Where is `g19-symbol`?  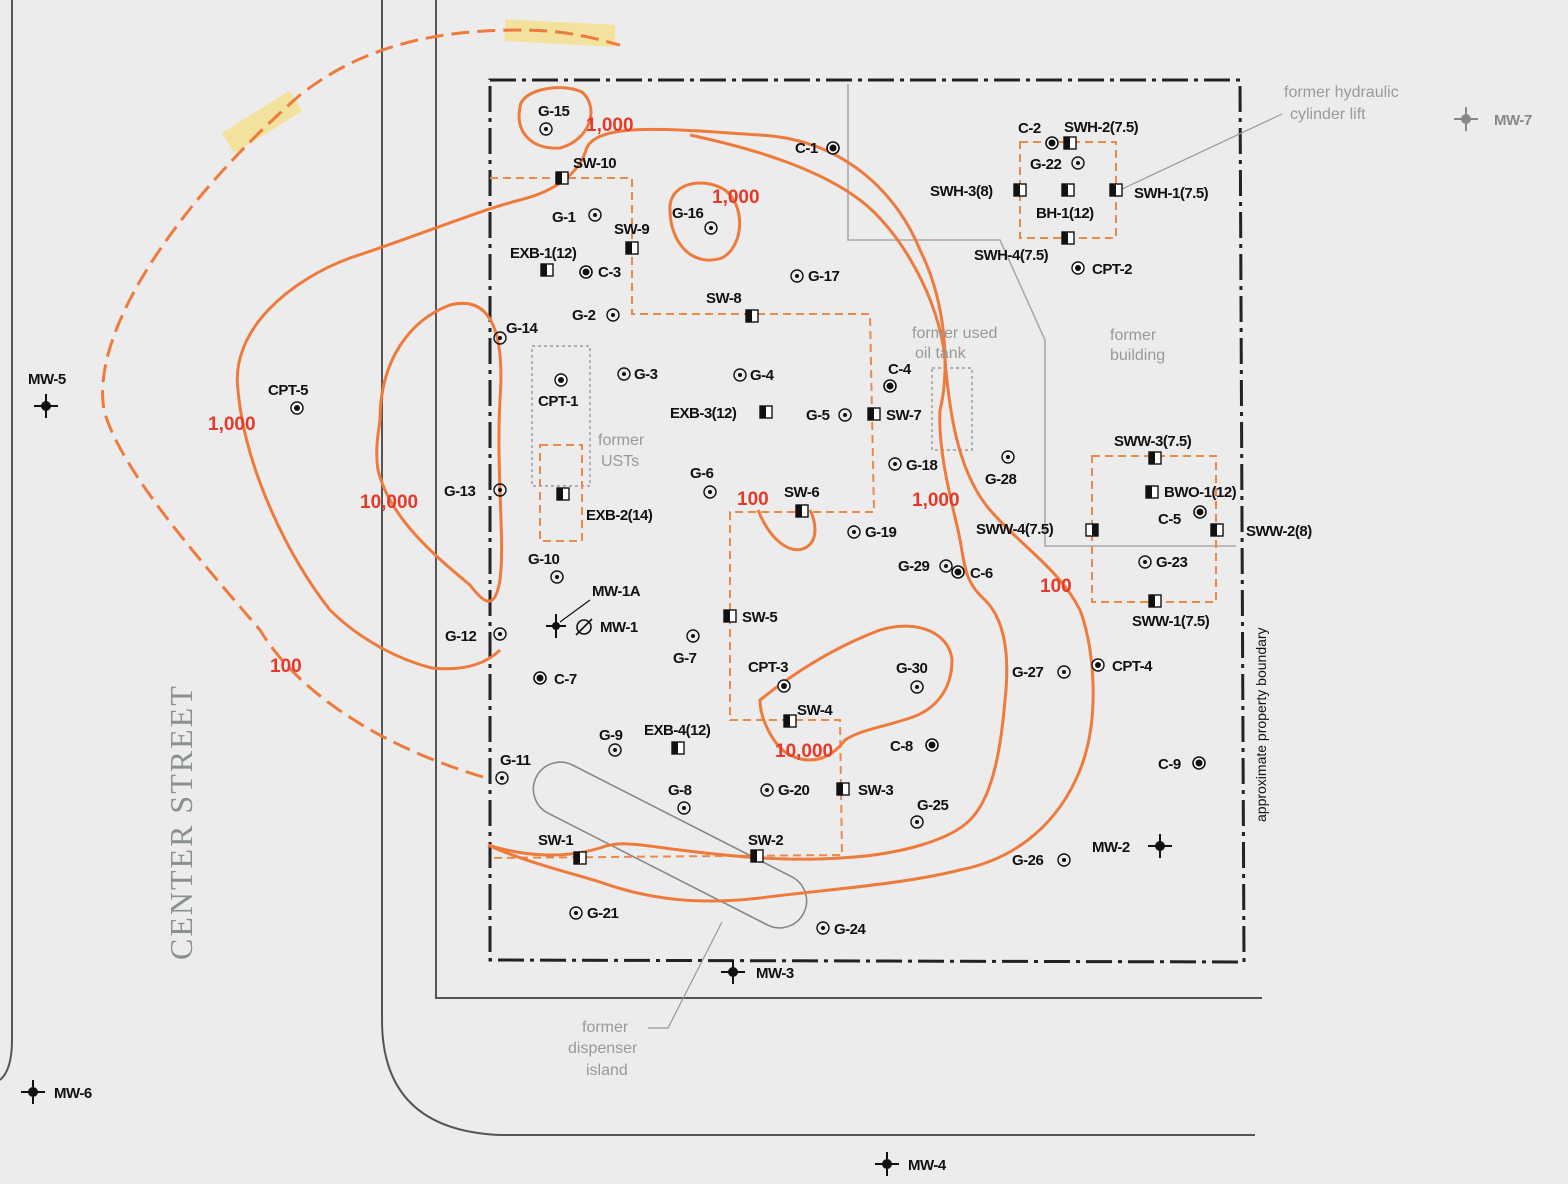
g19-symbol is located at coordinates (854, 532).